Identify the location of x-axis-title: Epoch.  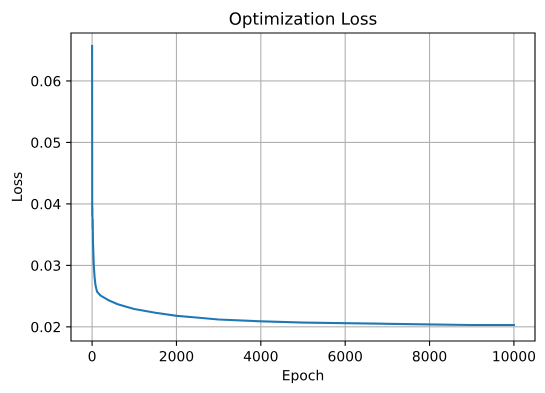
(303, 377).